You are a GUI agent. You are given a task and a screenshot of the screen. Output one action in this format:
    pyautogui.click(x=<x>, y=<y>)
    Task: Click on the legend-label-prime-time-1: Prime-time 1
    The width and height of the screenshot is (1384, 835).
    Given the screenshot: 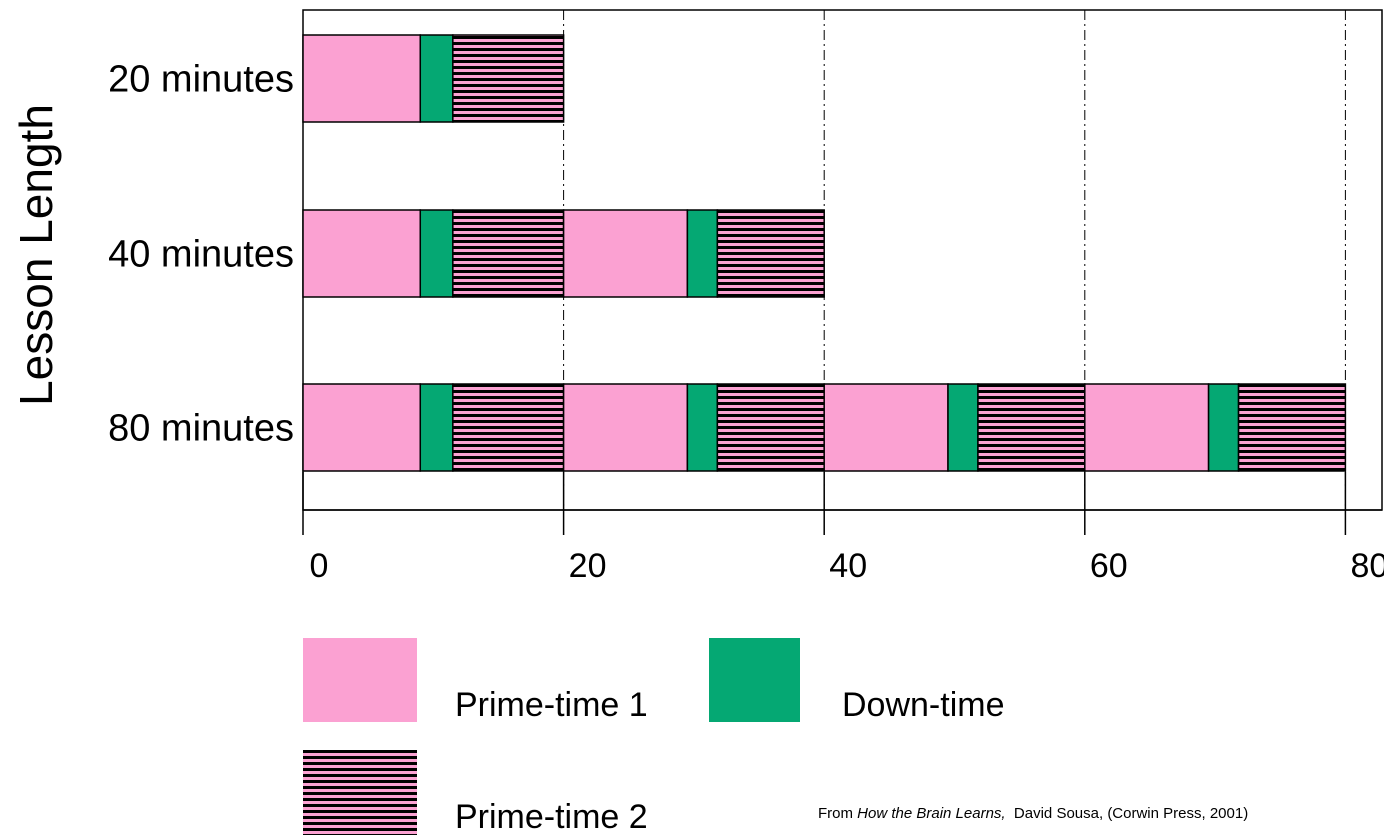 What is the action you would take?
    pyautogui.click(x=551, y=705)
    